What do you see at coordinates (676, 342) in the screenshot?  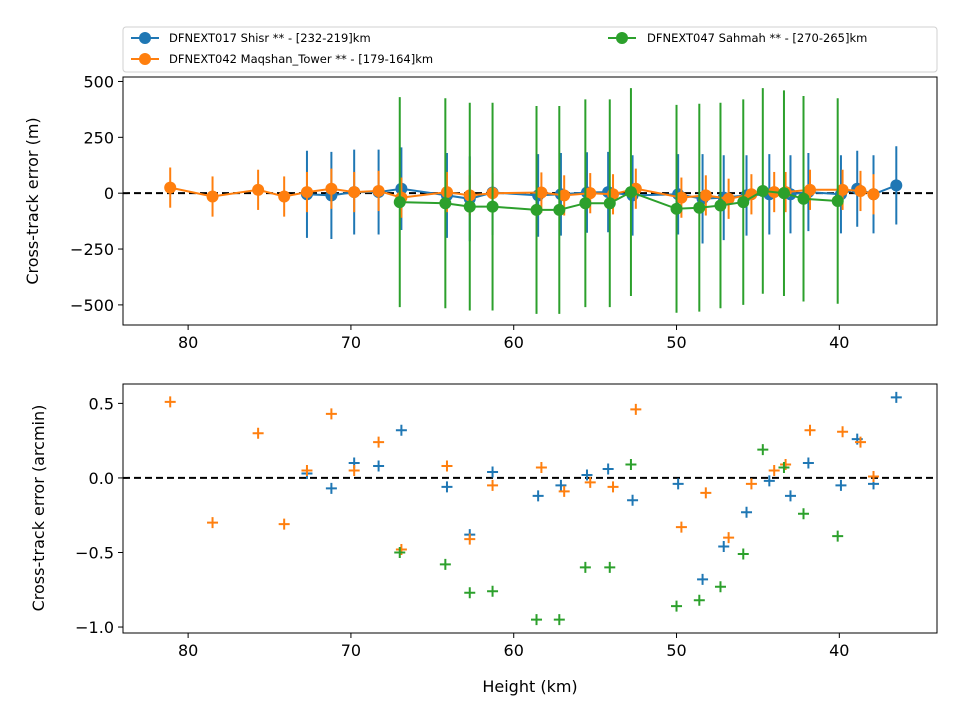 I see `top-x-tick-label: 50` at bounding box center [676, 342].